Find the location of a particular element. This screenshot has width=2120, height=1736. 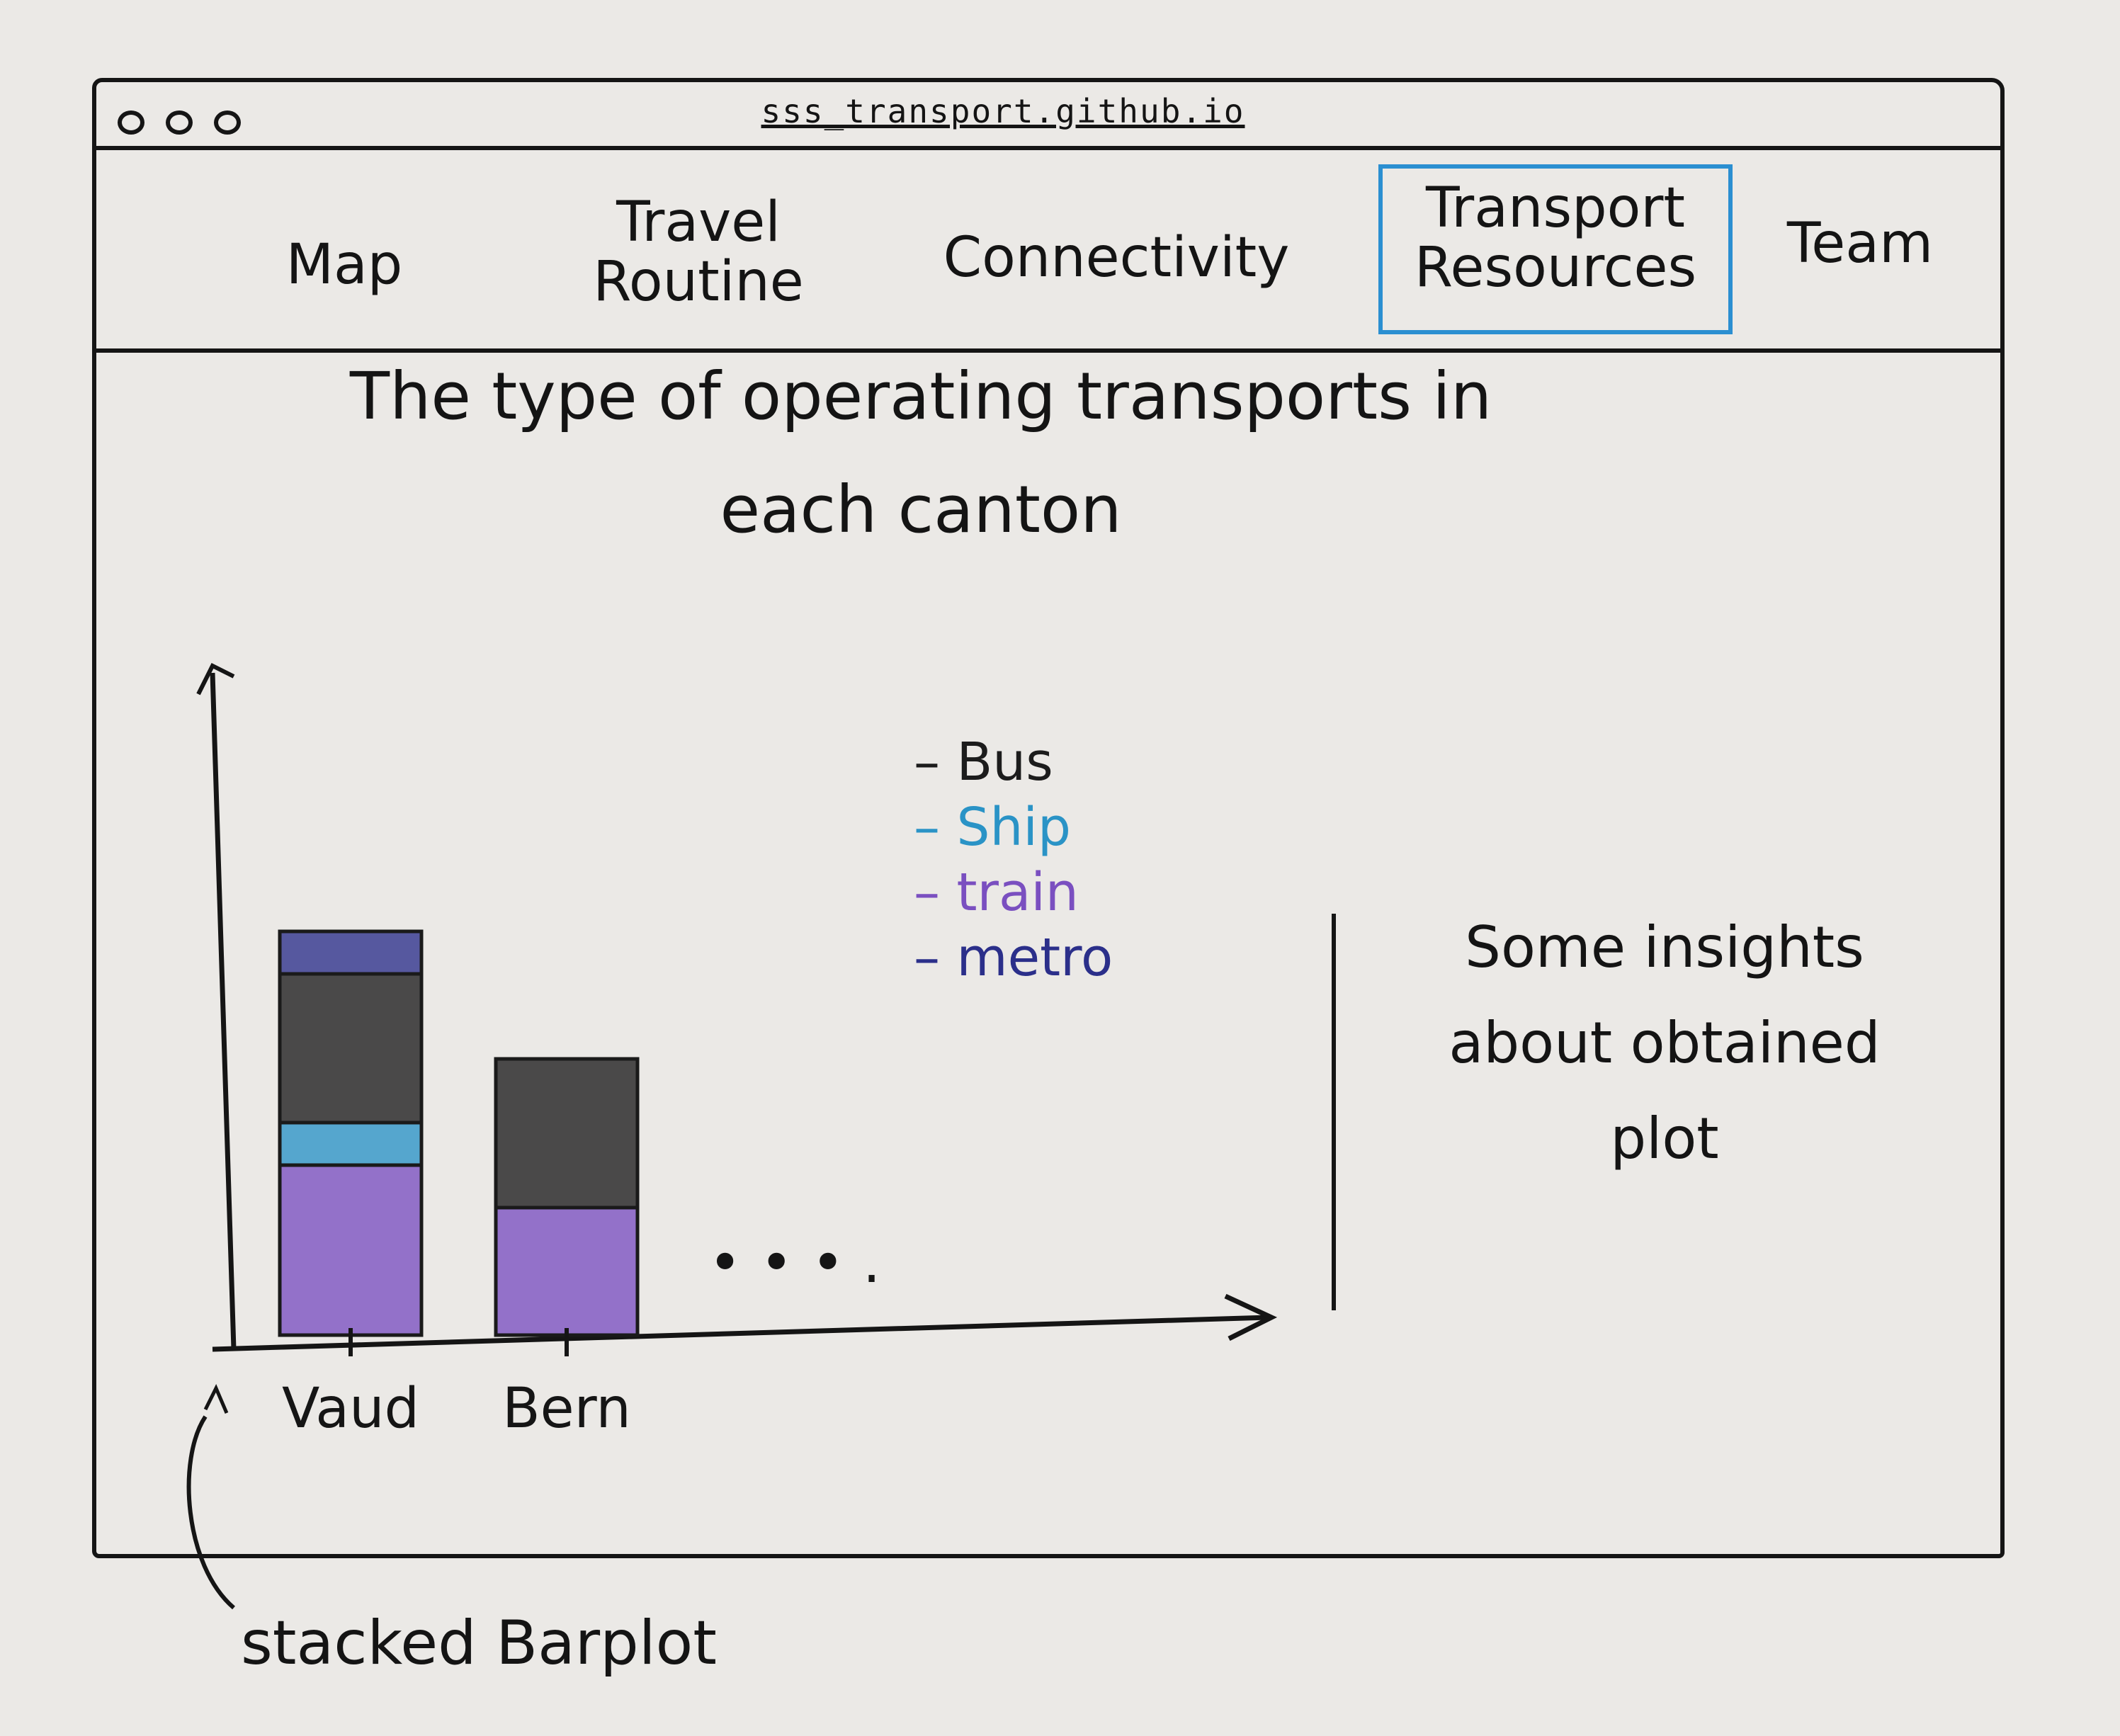

insights-divider is located at coordinates (1334, 1112).